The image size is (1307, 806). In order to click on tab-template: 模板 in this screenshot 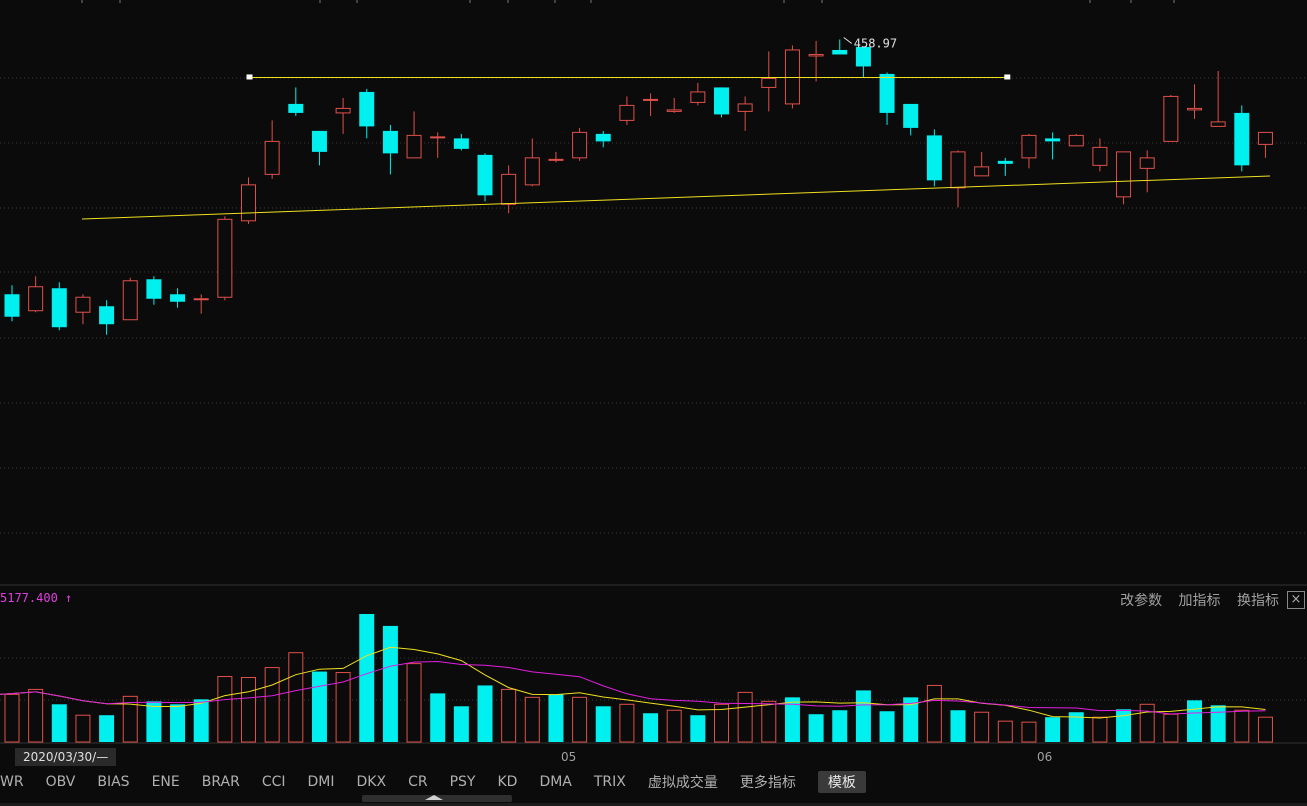, I will do `click(841, 782)`.